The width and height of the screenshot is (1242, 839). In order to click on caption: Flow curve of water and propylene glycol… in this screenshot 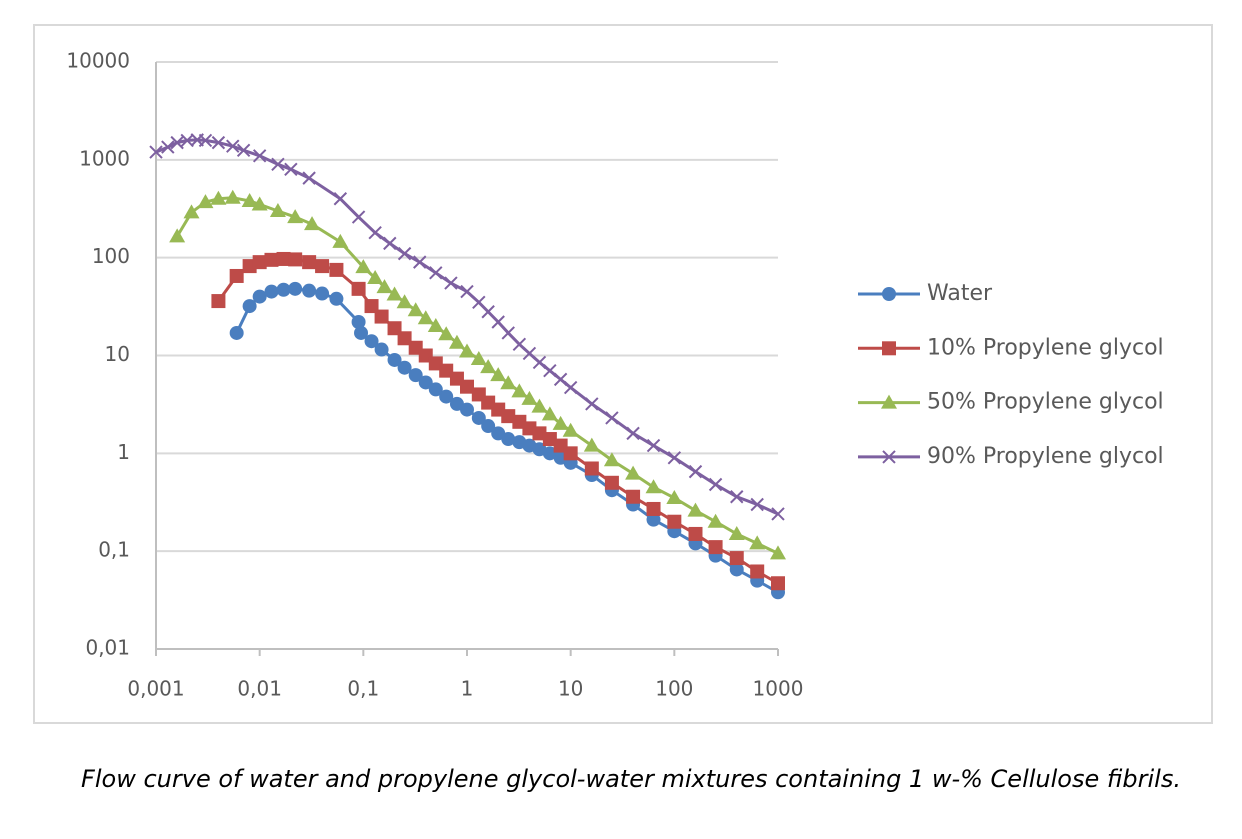, I will do `click(631, 779)`.